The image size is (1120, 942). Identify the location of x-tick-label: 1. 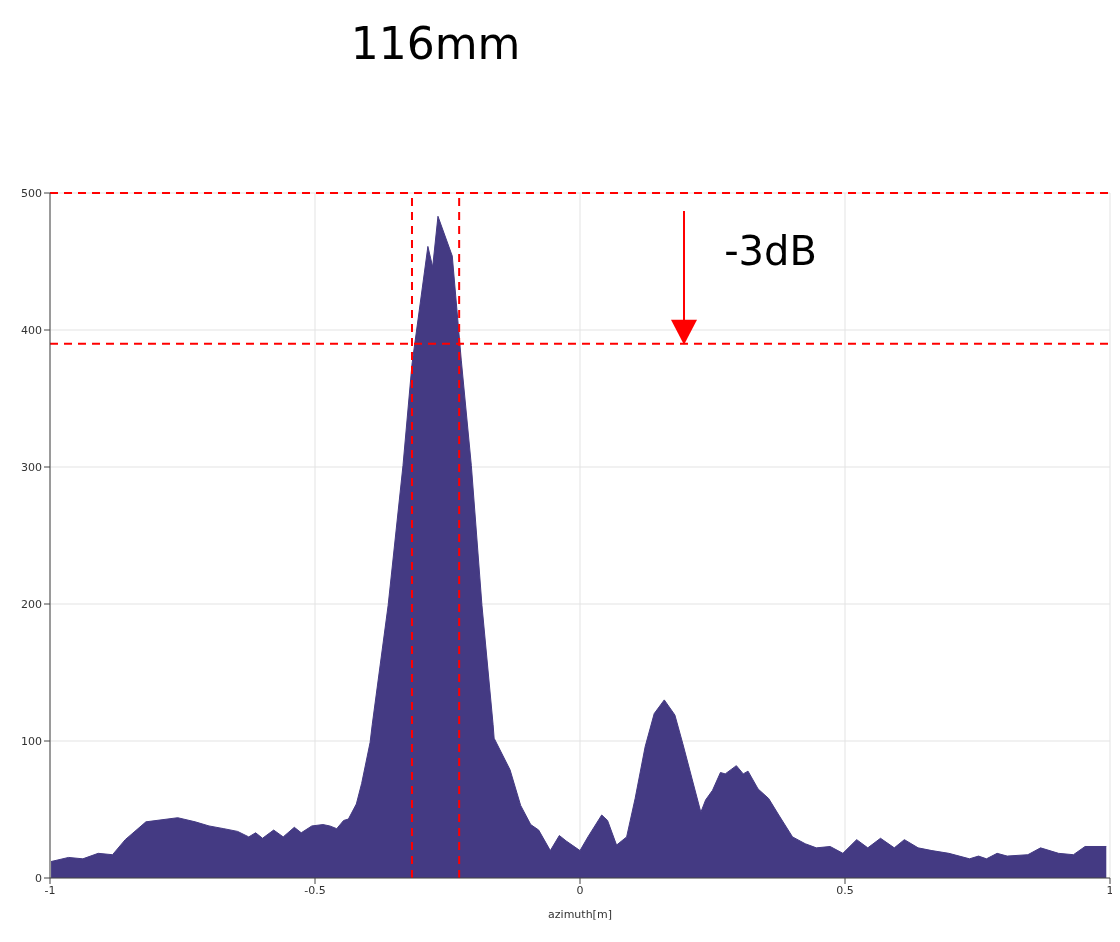
(1110, 890).